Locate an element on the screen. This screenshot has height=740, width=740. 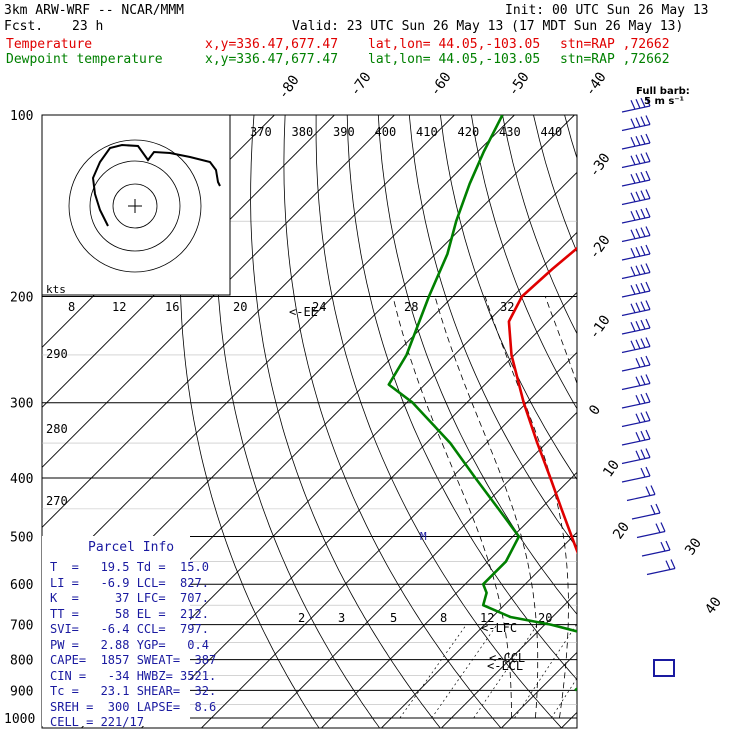
hodograph-box is located at coordinates (136, 205).